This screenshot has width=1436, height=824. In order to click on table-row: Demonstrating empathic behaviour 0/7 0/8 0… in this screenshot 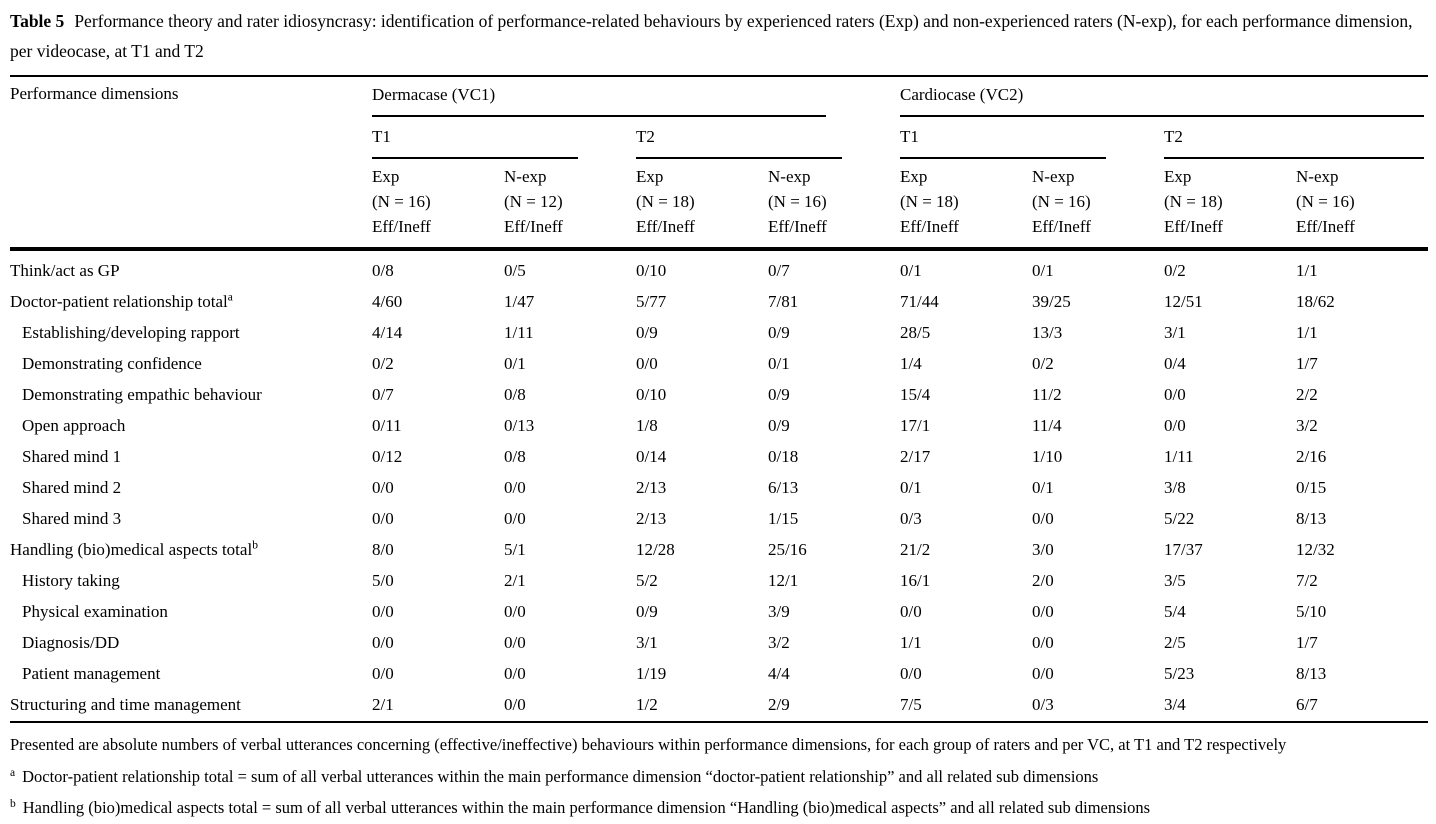, I will do `click(719, 395)`.